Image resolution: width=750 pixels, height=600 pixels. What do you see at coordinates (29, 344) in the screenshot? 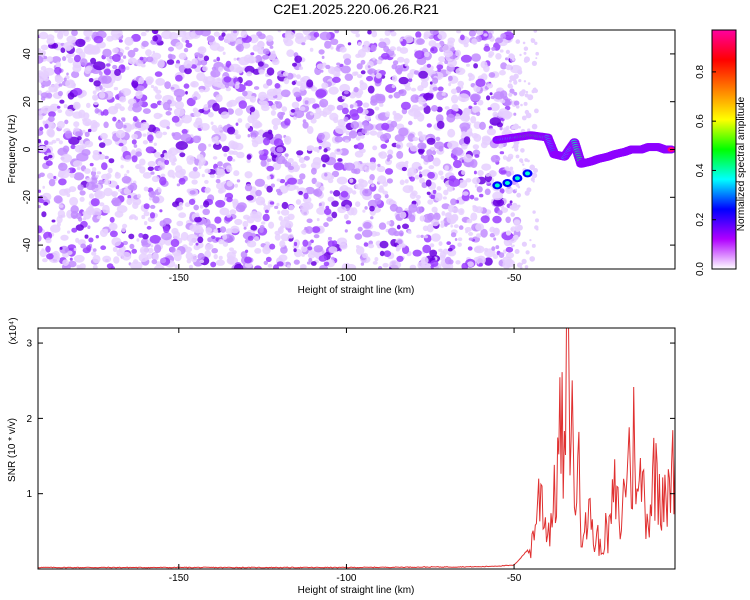
I see `snr-y-tick-label: 3` at bounding box center [29, 344].